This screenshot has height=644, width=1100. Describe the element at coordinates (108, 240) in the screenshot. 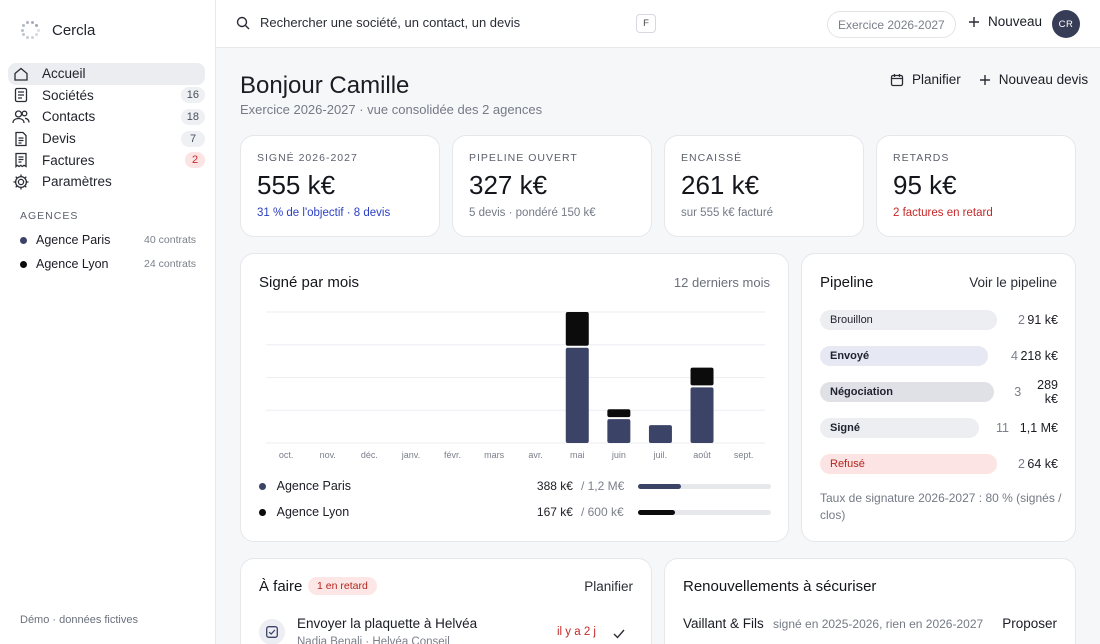

I see `agence-item-paris: Agence Paris 40 contrats` at that location.